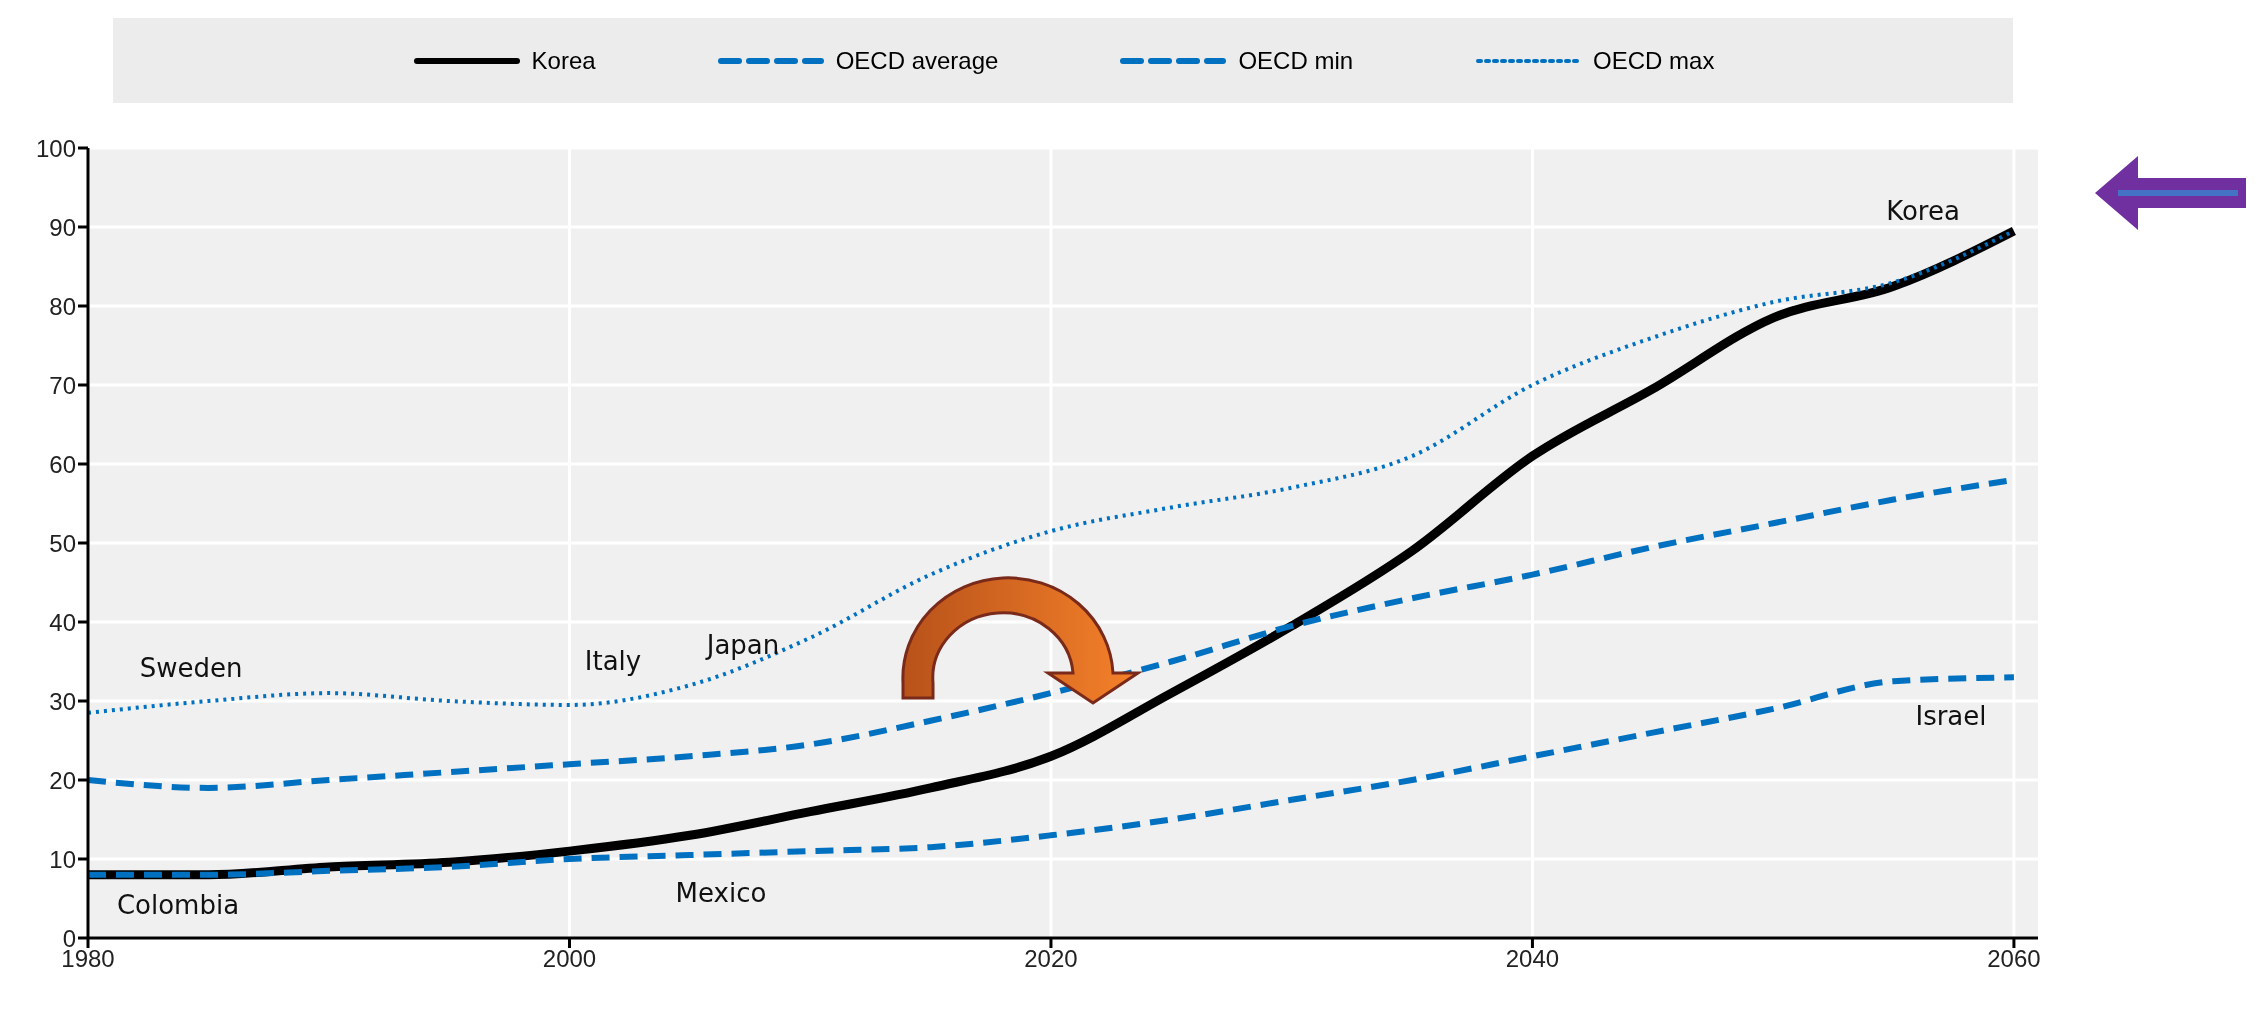  What do you see at coordinates (1296, 60) in the screenshot?
I see `legend-label: OECD min` at bounding box center [1296, 60].